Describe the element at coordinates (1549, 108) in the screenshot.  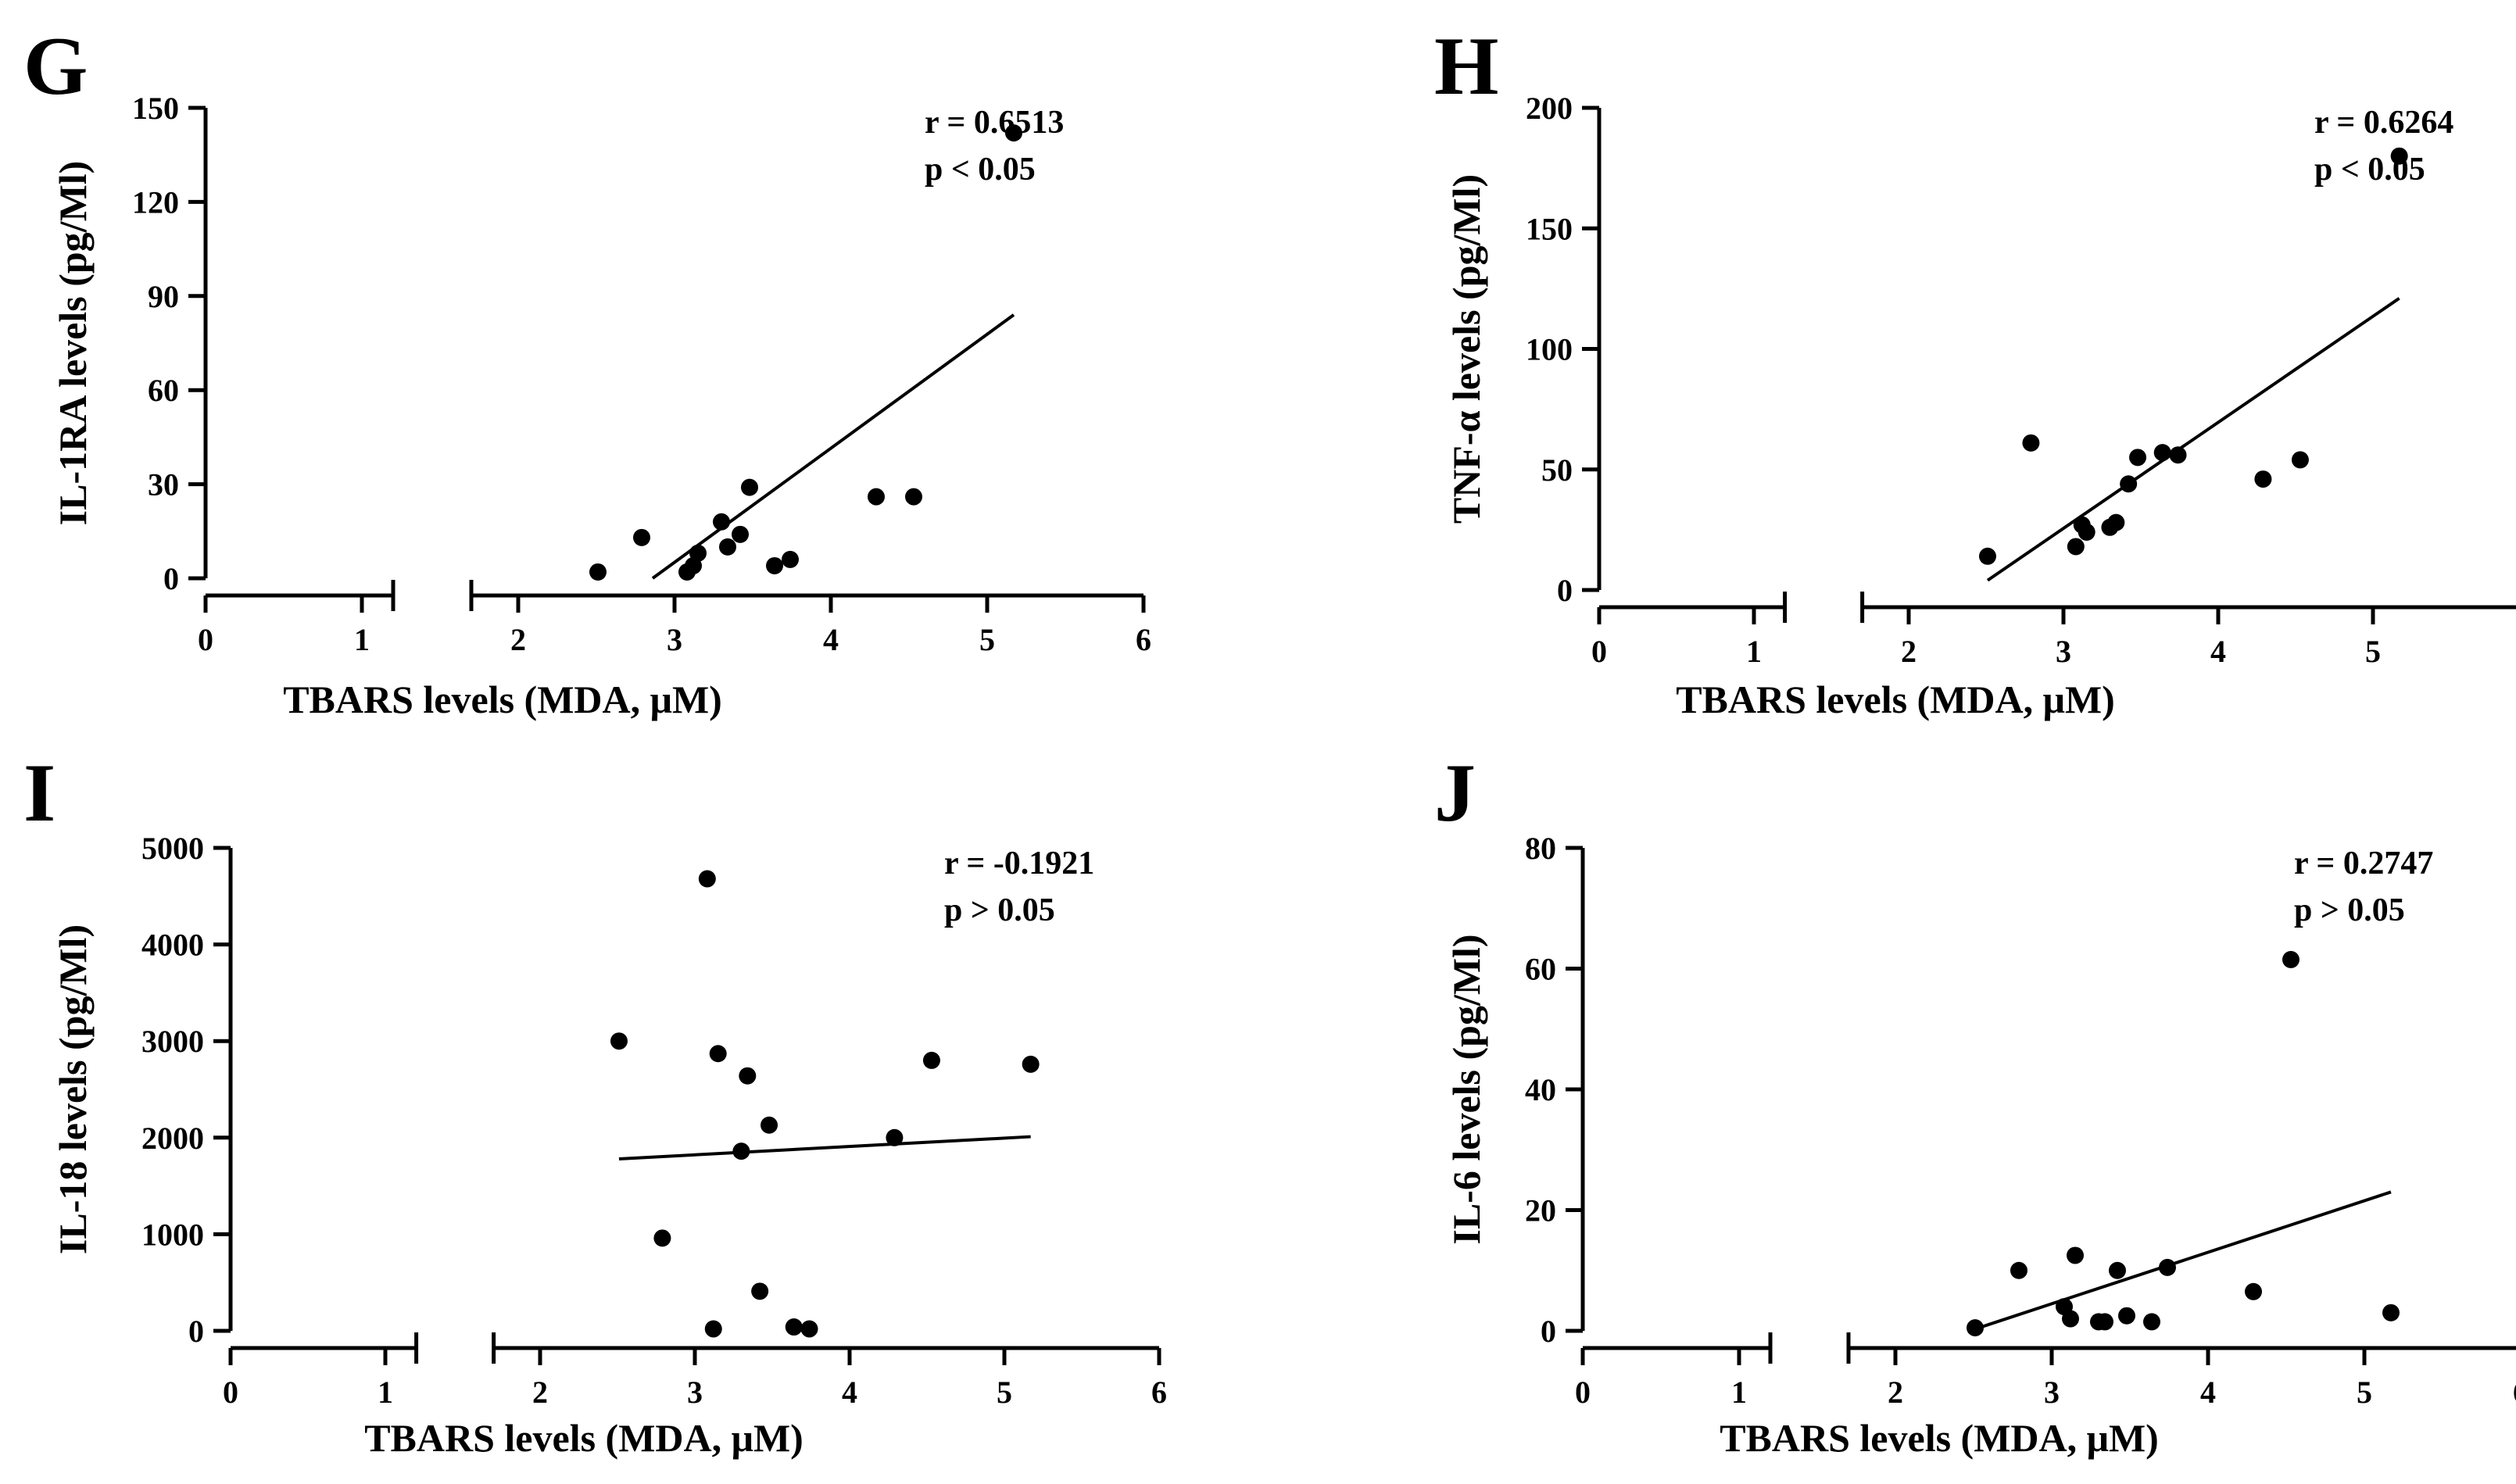
I see `y-tick-label: 200` at that location.